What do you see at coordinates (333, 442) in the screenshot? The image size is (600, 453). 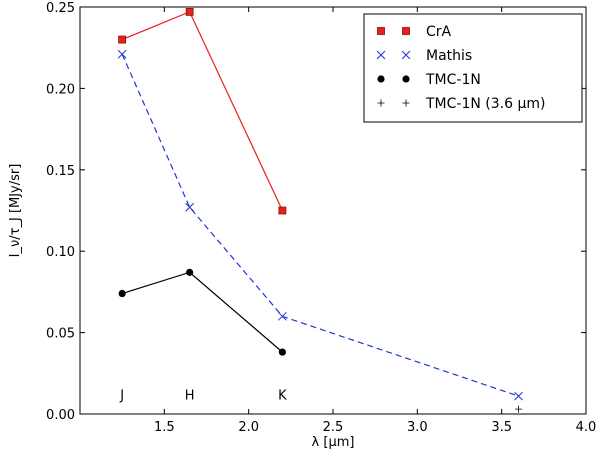 I see `x-axis-label: λ [μm]` at bounding box center [333, 442].